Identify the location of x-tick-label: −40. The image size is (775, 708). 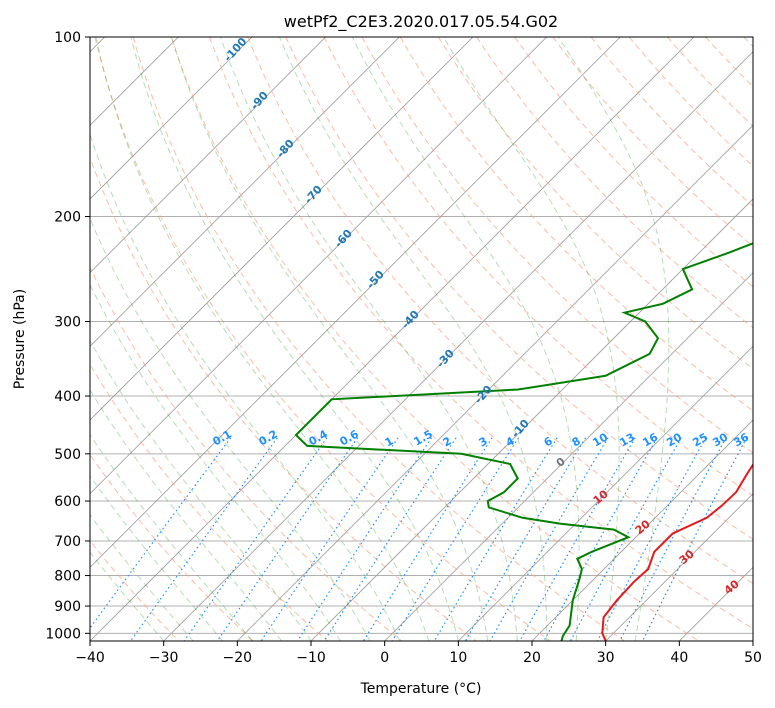
(90, 658).